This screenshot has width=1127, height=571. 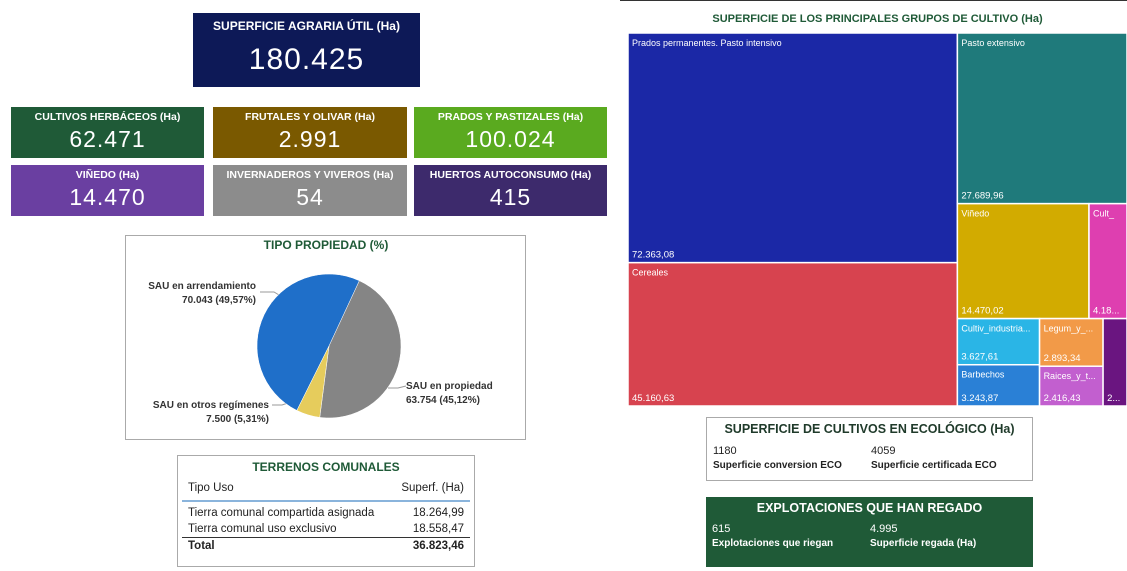 I want to click on table-title: TERRENOS COMUNALES, so click(x=326, y=467).